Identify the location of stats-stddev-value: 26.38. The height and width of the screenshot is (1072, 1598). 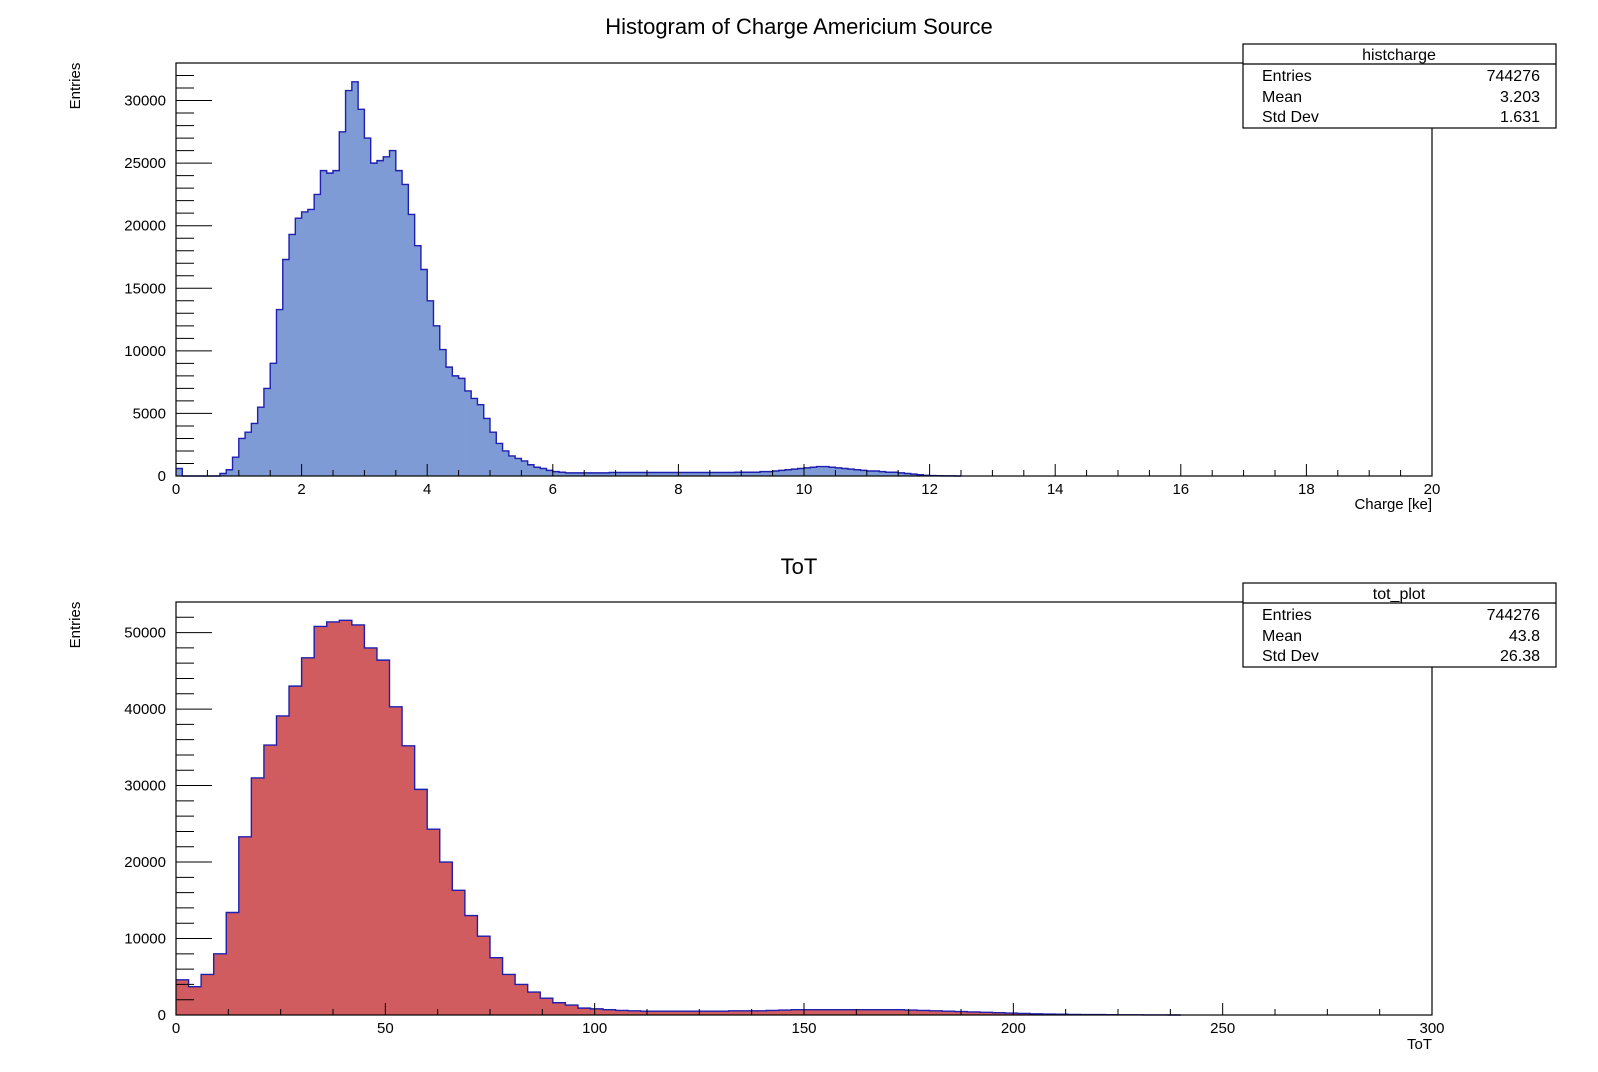
(1520, 656).